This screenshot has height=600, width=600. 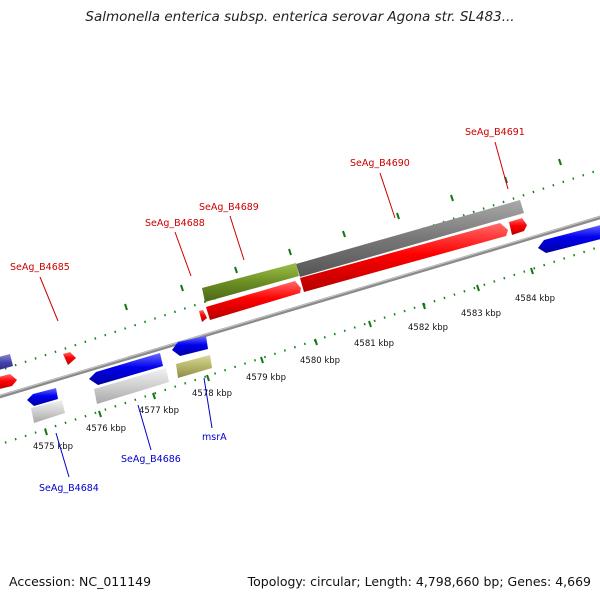 What do you see at coordinates (190, 346) in the screenshot?
I see `gene-reverse-upper-arrow` at bounding box center [190, 346].